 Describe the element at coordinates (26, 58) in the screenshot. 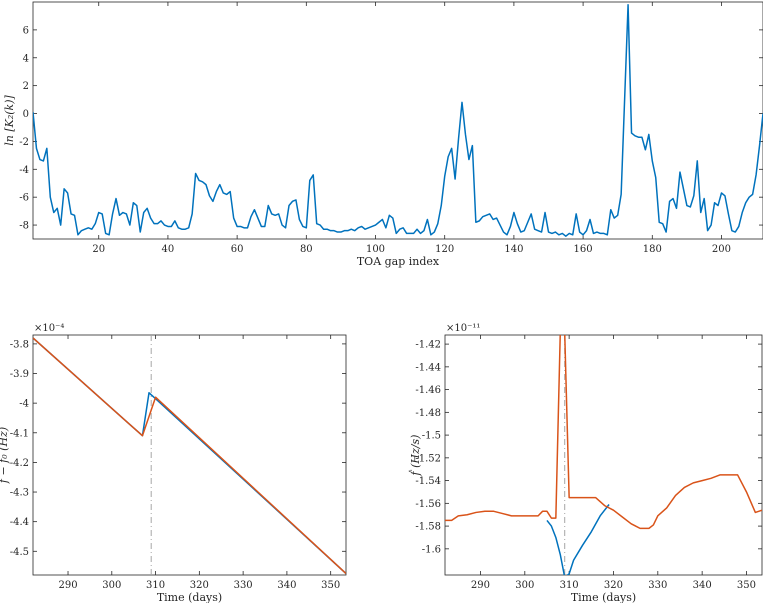

I see `y-tick-label: 4` at that location.